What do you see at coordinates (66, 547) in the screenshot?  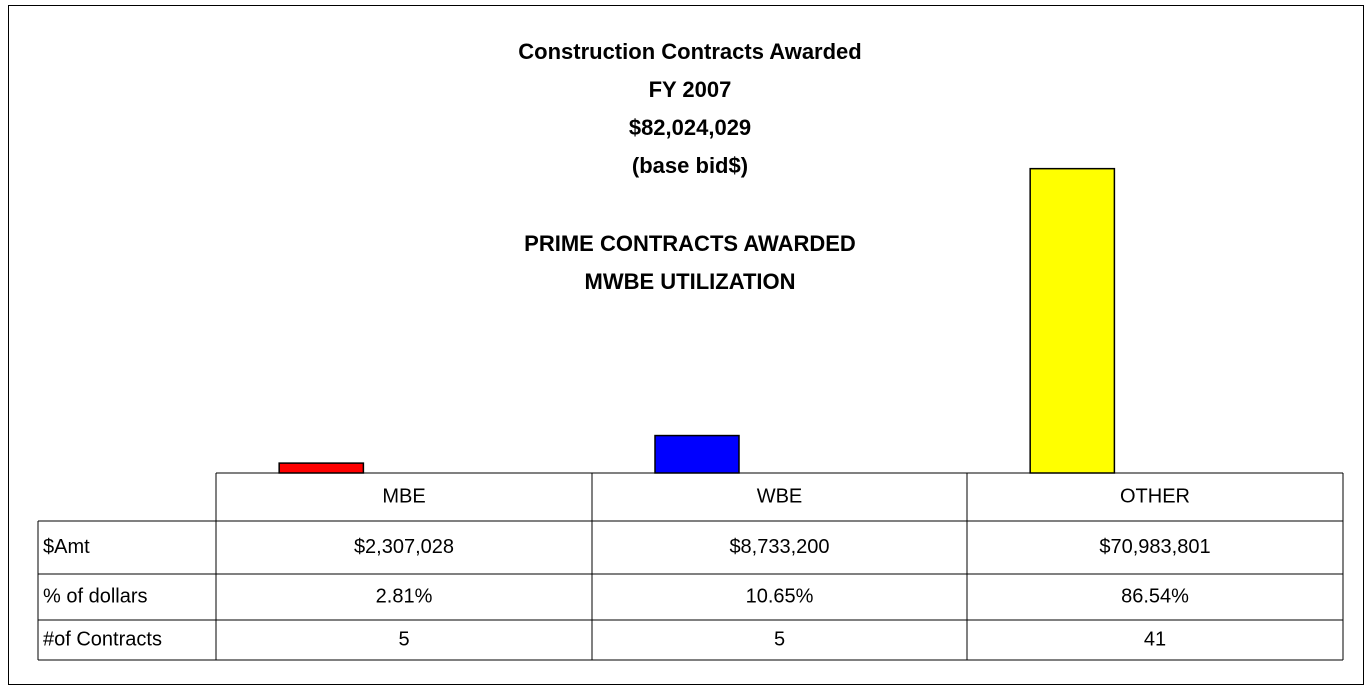 I see `row-label: $Amt` at bounding box center [66, 547].